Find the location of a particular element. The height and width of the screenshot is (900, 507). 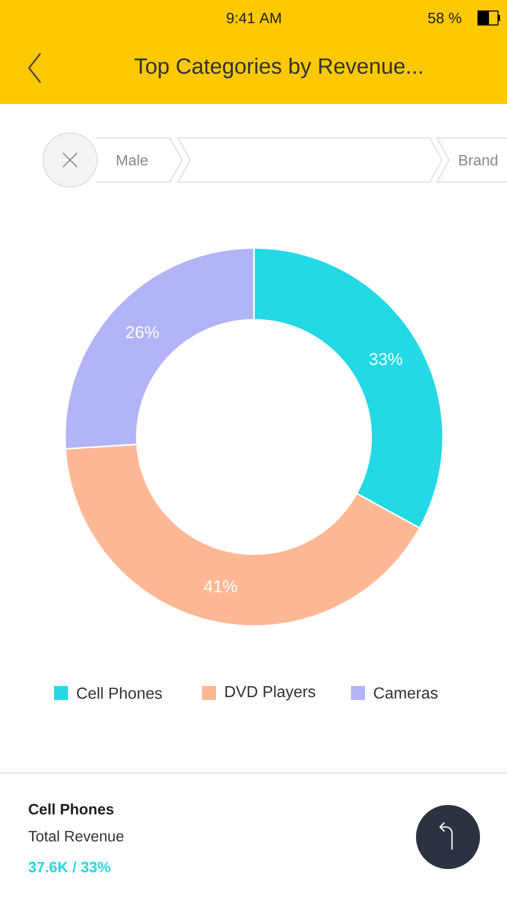

legend-label: Cameras is located at coordinates (406, 693).